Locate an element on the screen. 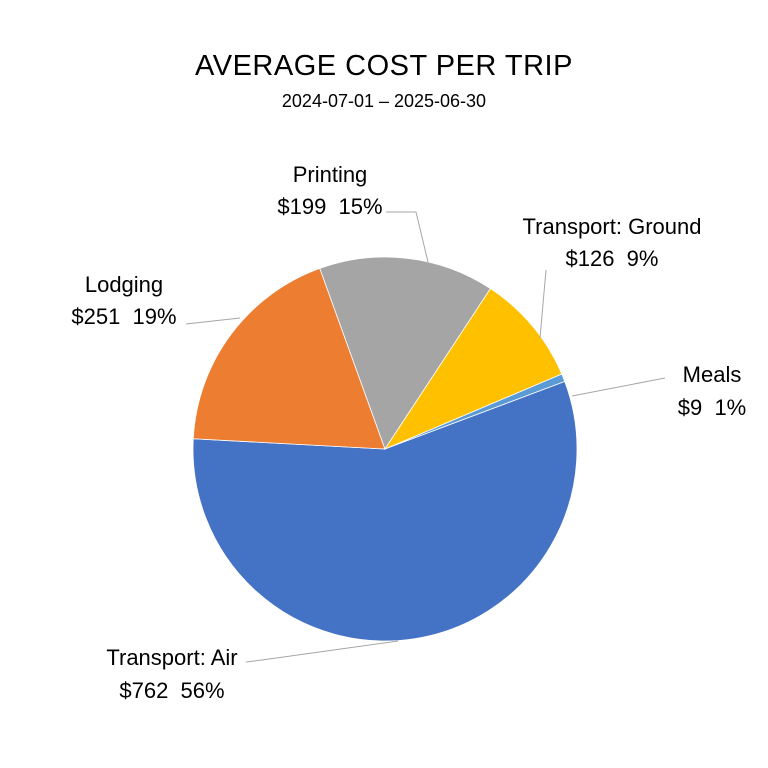  slice-label-value-transport-air: $762 56% is located at coordinates (171, 690).